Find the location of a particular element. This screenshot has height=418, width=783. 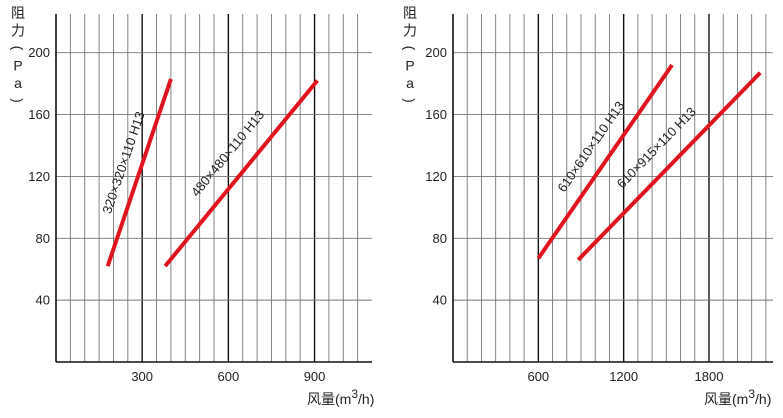

x-tick-label: 1800 is located at coordinates (709, 376).